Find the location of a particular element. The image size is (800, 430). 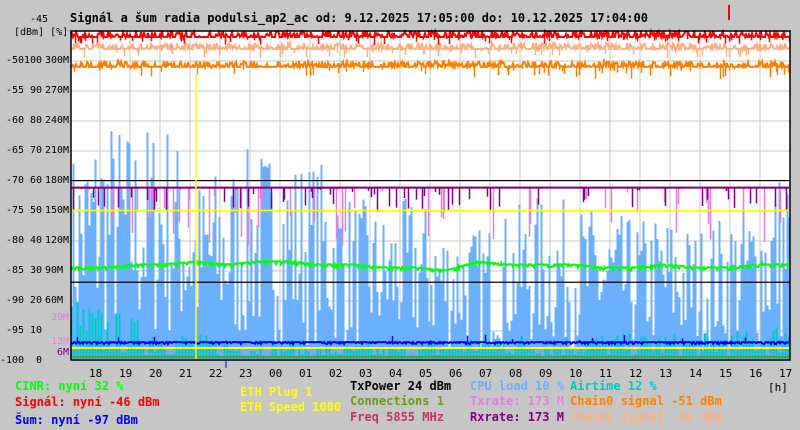

series-chain0 is located at coordinates (430, 64).